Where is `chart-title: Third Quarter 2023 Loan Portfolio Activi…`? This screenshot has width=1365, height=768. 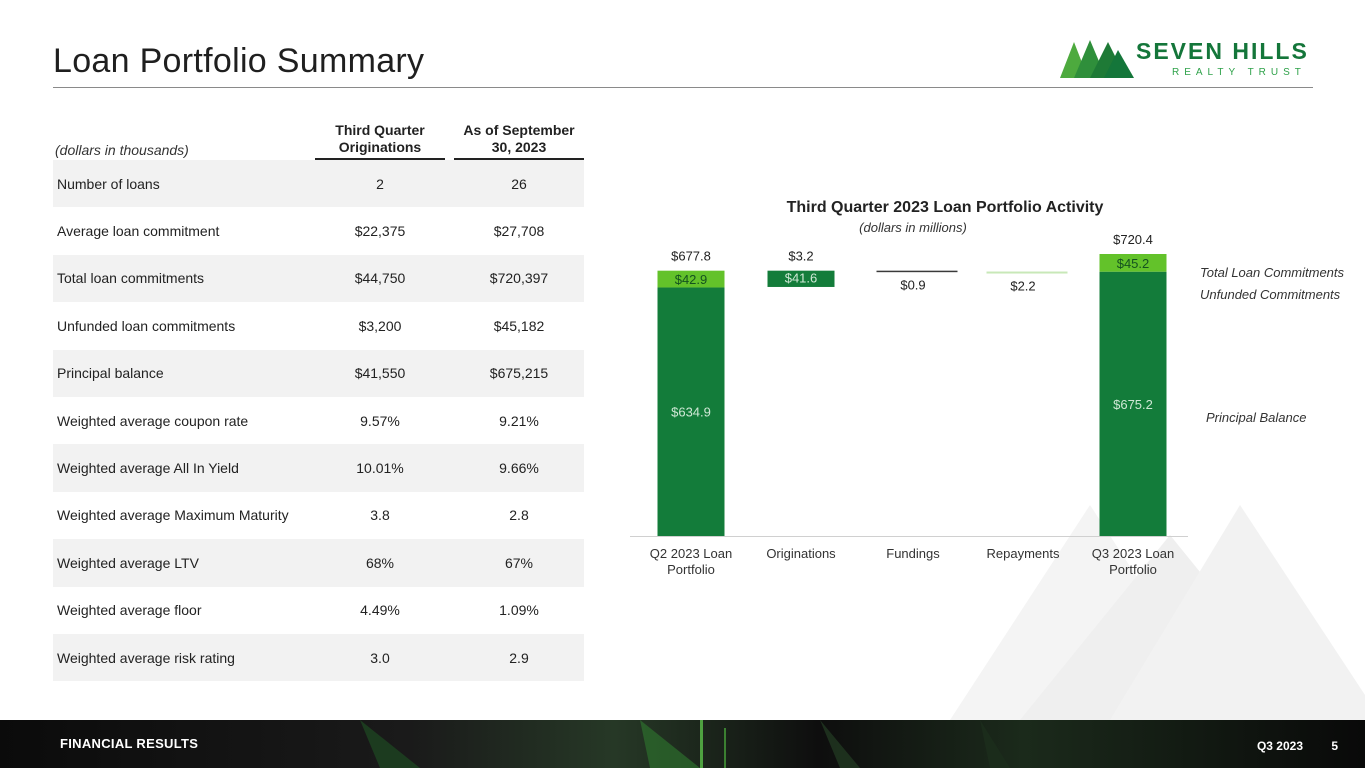 chart-title: Third Quarter 2023 Loan Portfolio Activi… is located at coordinates (945, 207).